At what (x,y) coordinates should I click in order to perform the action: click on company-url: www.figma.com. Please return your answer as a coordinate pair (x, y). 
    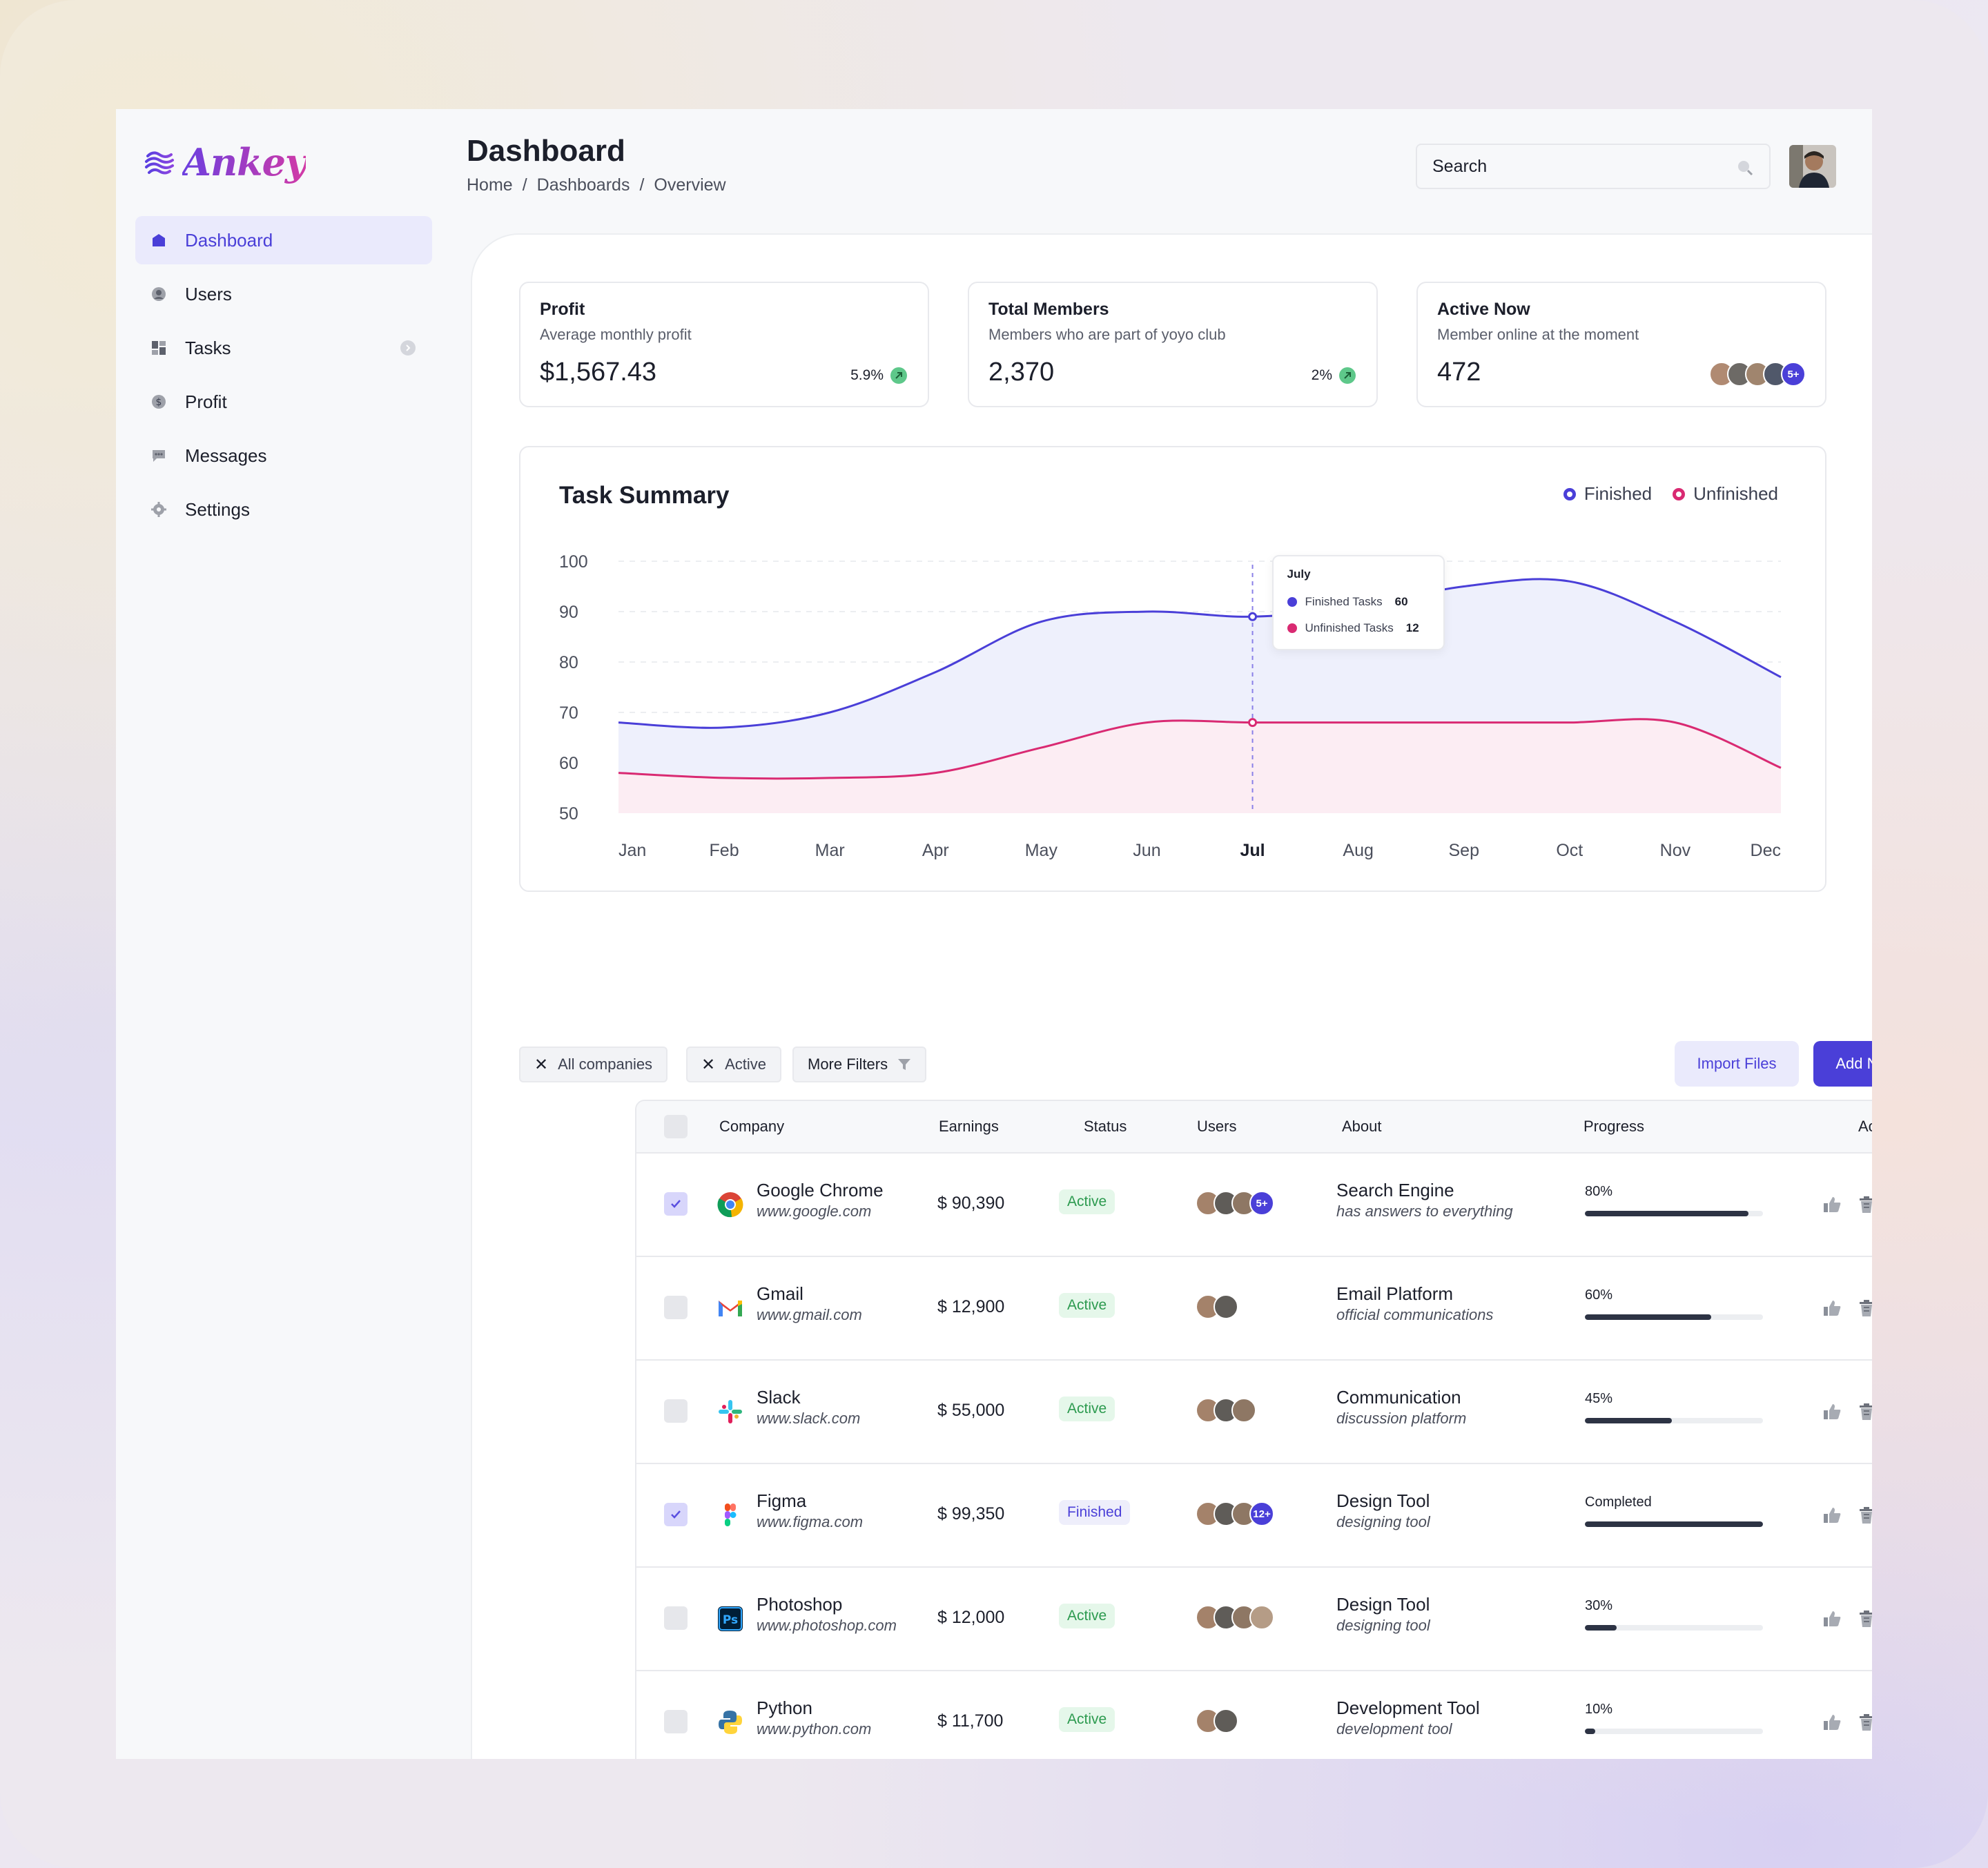
    Looking at the image, I should click on (810, 1521).